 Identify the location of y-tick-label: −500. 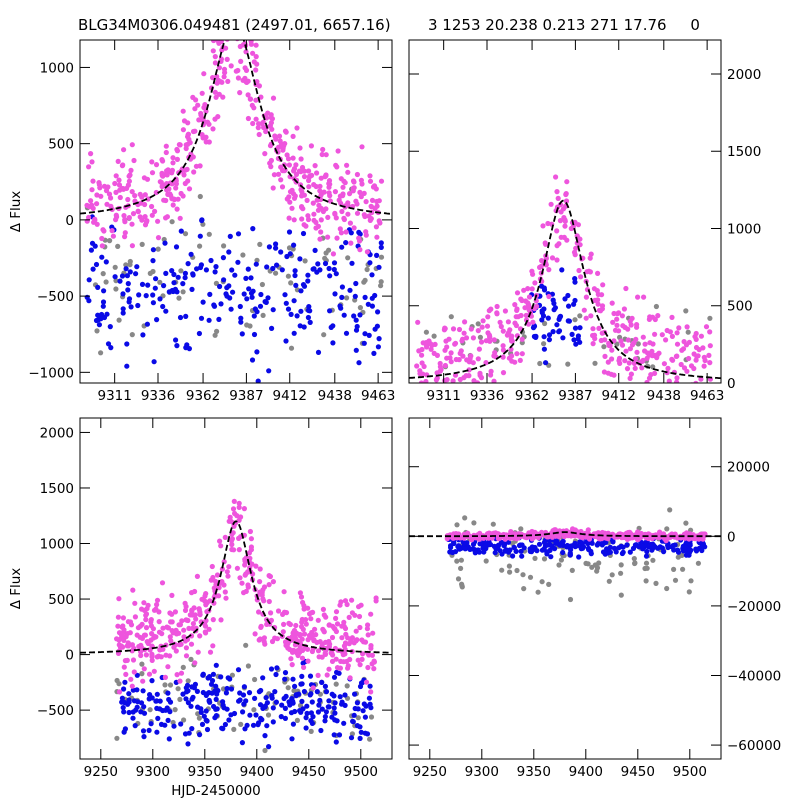
(55, 297).